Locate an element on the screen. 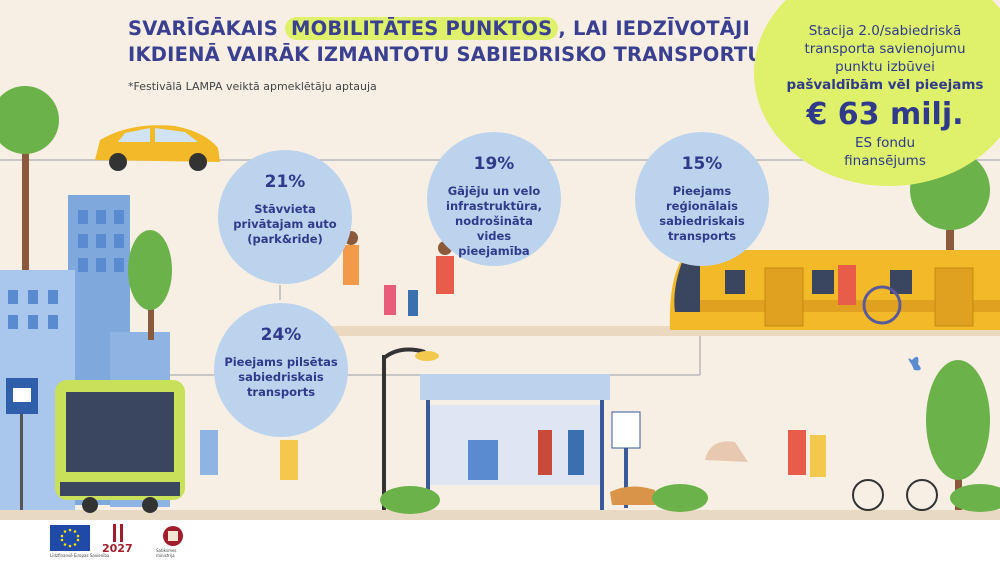 The image size is (1000, 563). stat-percent: 24% is located at coordinates (281, 335).